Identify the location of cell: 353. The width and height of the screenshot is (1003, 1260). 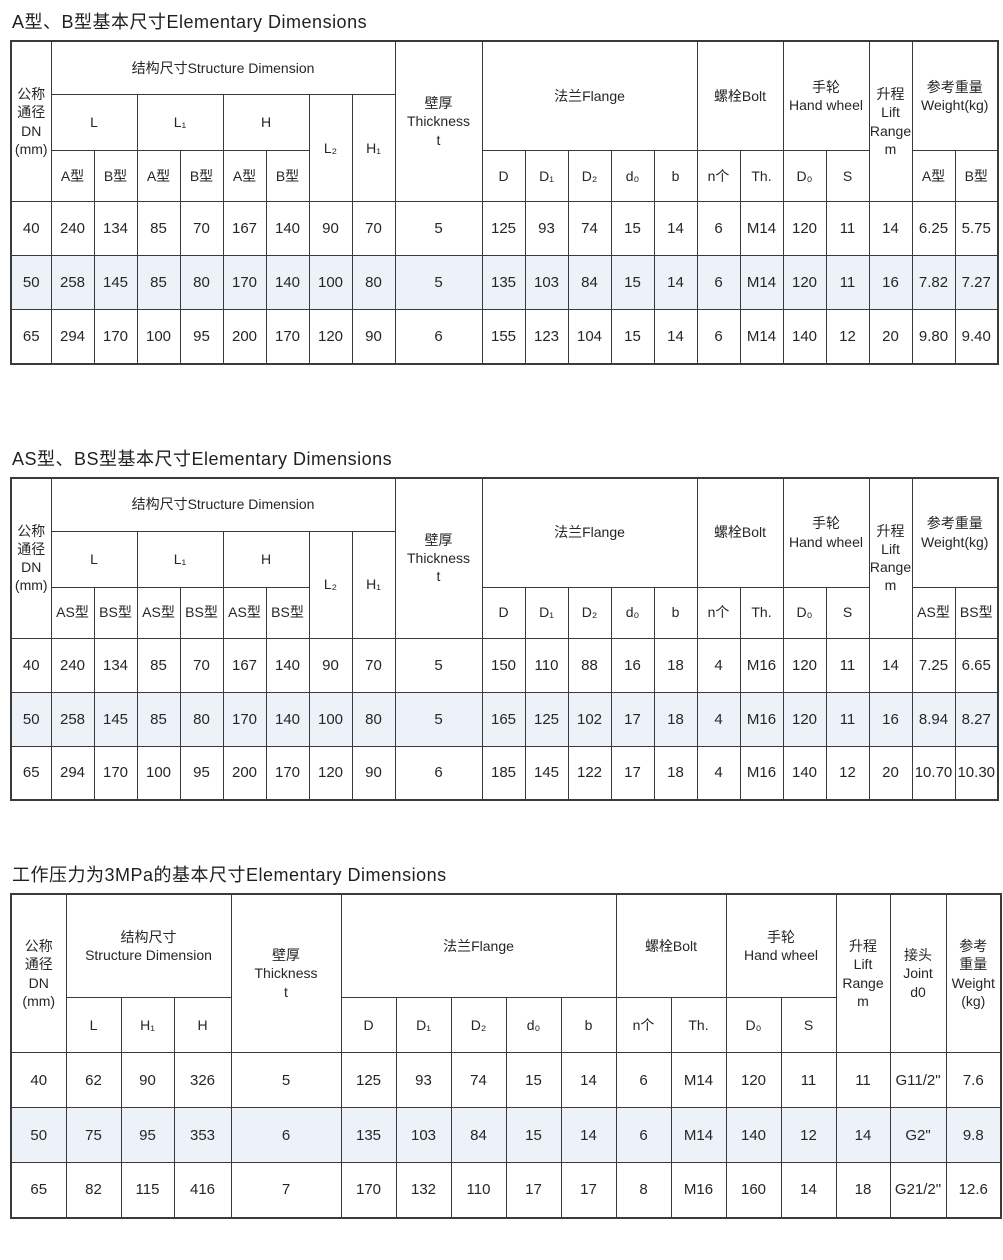
(202, 1135).